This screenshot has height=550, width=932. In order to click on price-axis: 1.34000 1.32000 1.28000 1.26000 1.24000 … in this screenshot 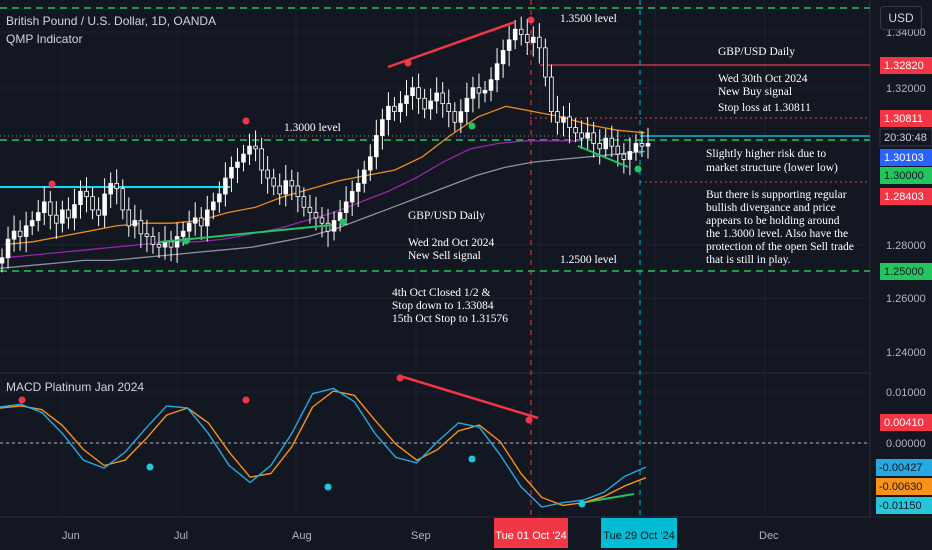, I will do `click(906, 238)`.